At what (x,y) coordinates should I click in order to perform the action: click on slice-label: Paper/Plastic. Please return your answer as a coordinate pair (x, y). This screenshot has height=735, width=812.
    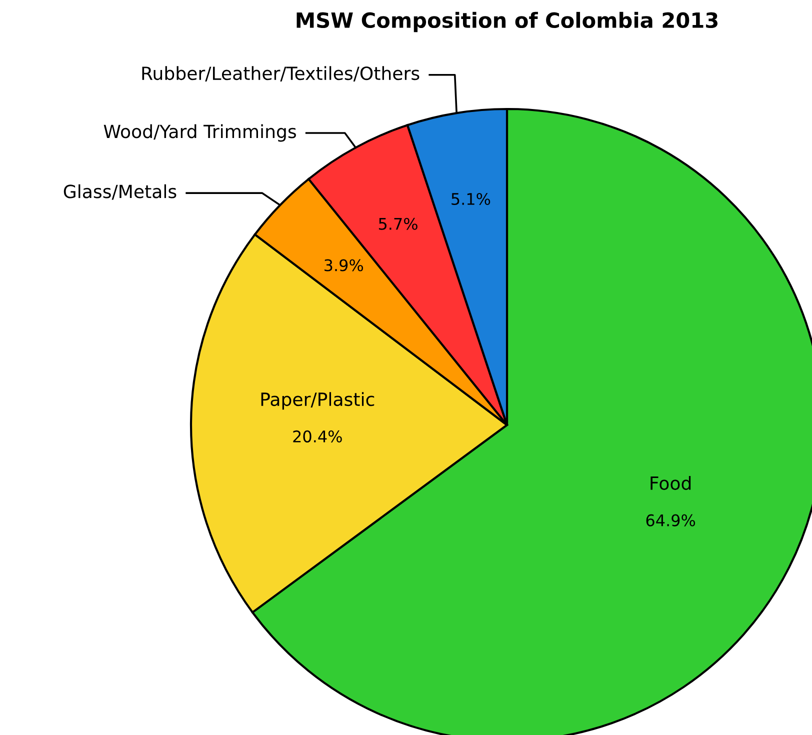
    Looking at the image, I should click on (317, 401).